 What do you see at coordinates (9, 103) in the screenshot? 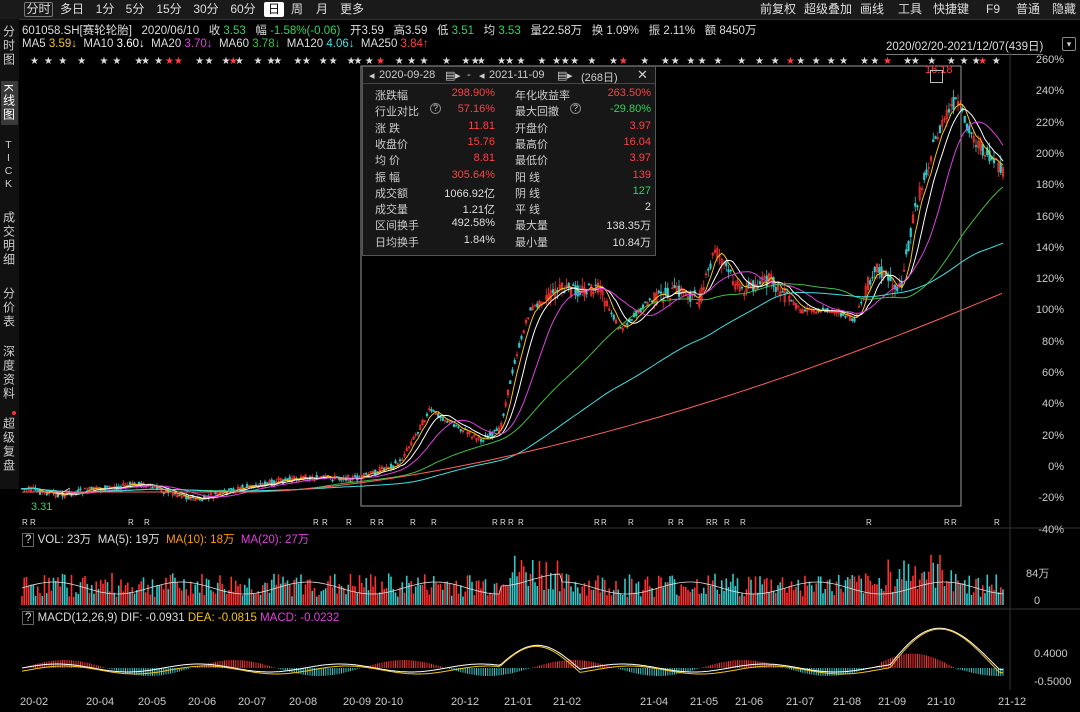
I see `tab-kline-chart: K线图` at bounding box center [9, 103].